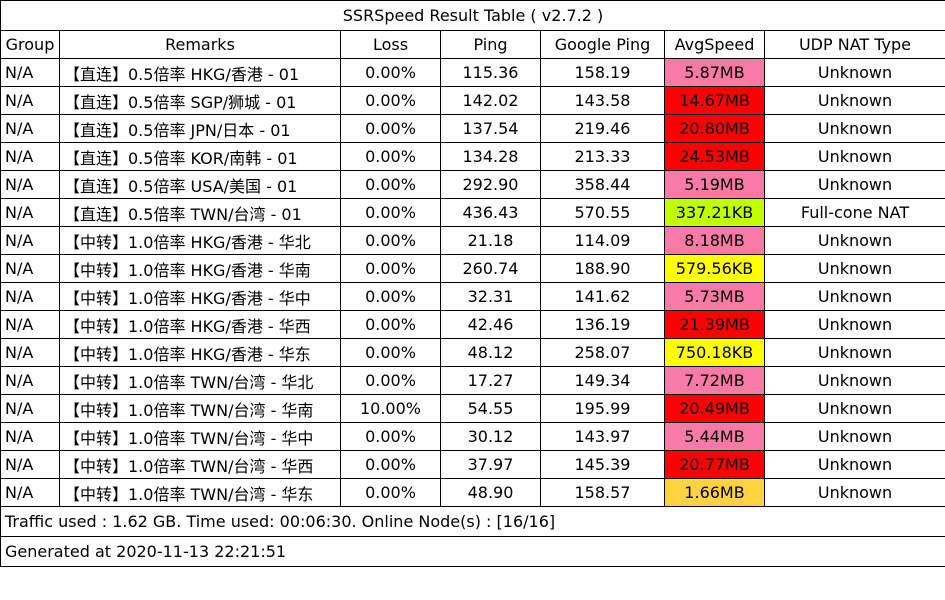  What do you see at coordinates (602, 212) in the screenshot?
I see `cell-google-ping: 570.55` at bounding box center [602, 212].